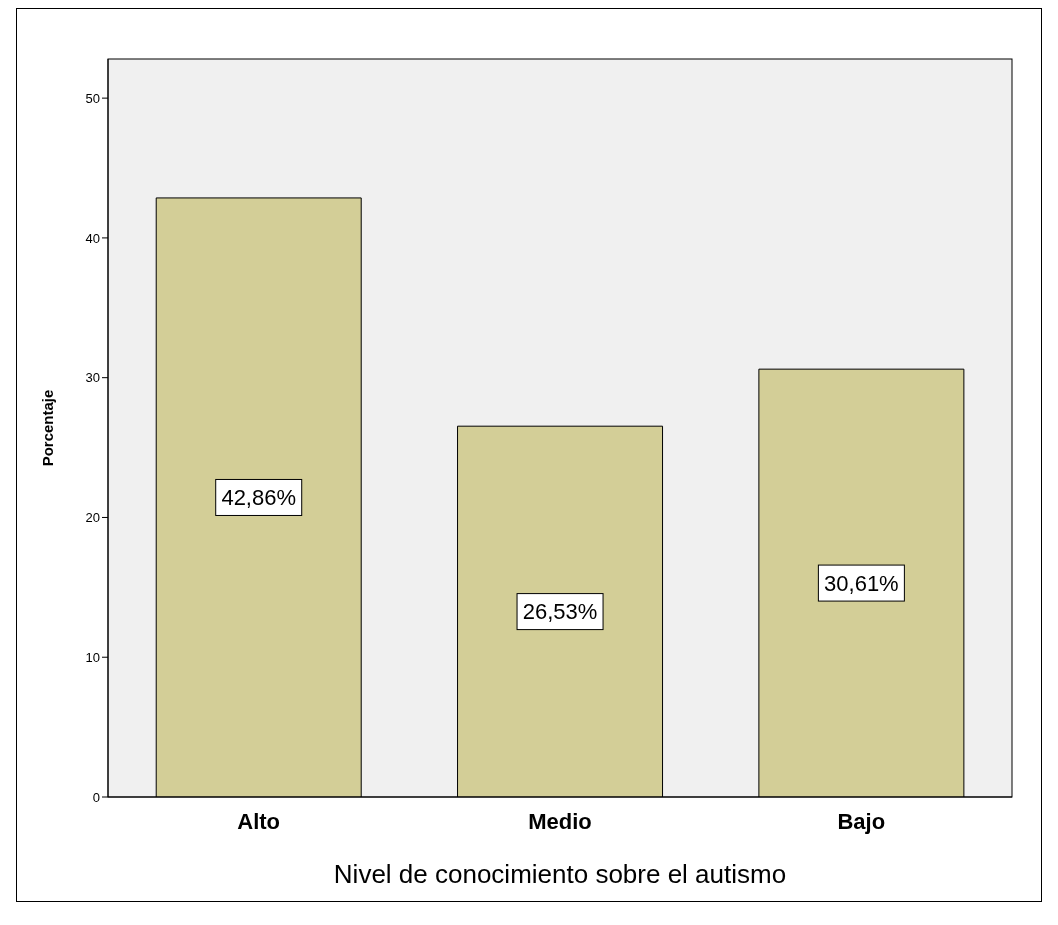  What do you see at coordinates (861, 821) in the screenshot?
I see `x-tick-label: Bajo` at bounding box center [861, 821].